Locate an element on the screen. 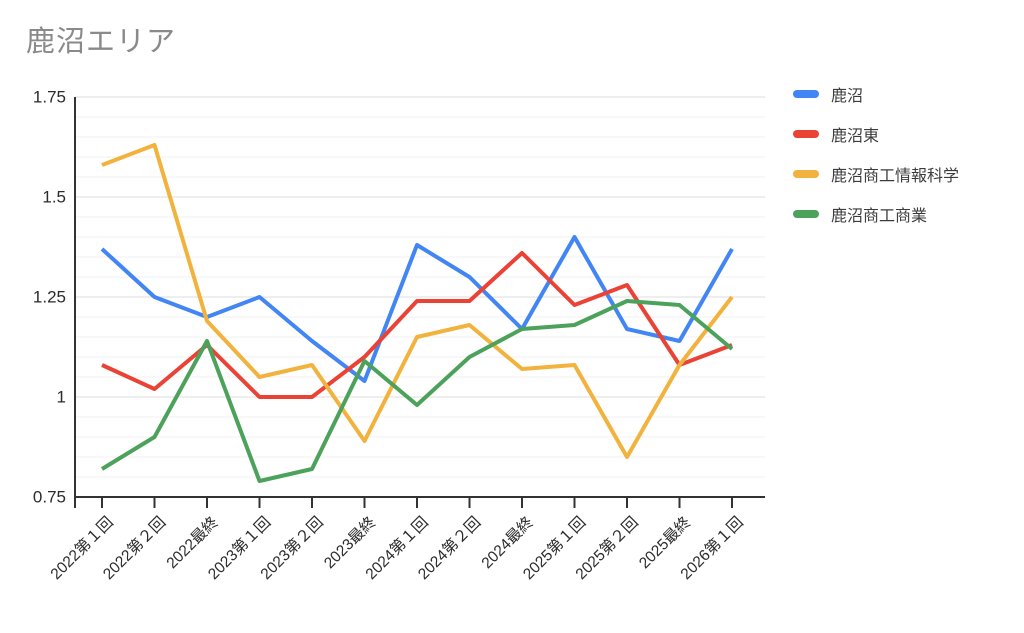  legend-item: 鹿沼商工情報科学 is located at coordinates (876, 174).